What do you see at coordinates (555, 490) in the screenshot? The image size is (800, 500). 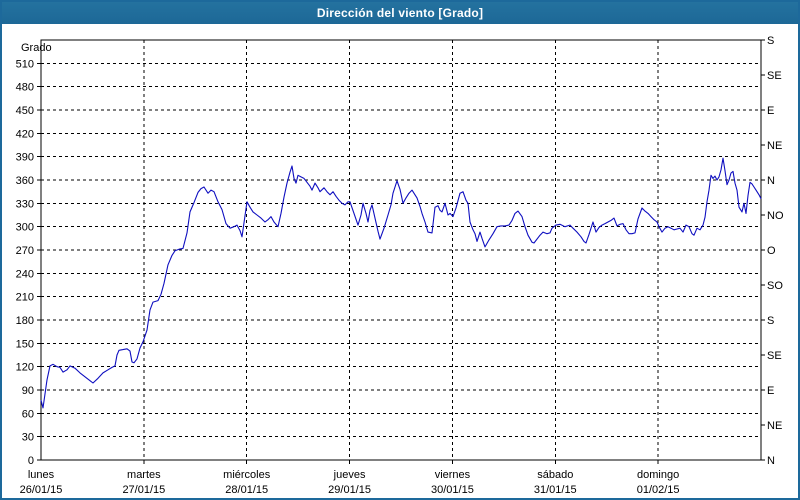 I see `day-date-label: 31/01/15` at bounding box center [555, 490].